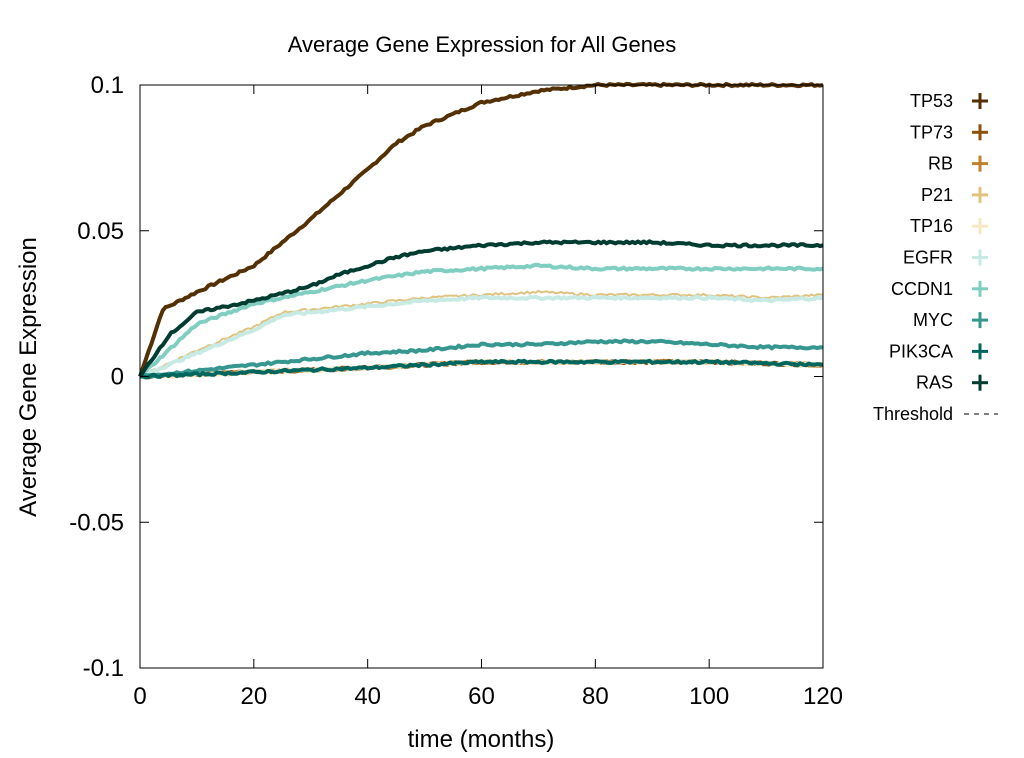  What do you see at coordinates (28, 377) in the screenshot?
I see `y-axis-label: Average Gene Expression` at bounding box center [28, 377].